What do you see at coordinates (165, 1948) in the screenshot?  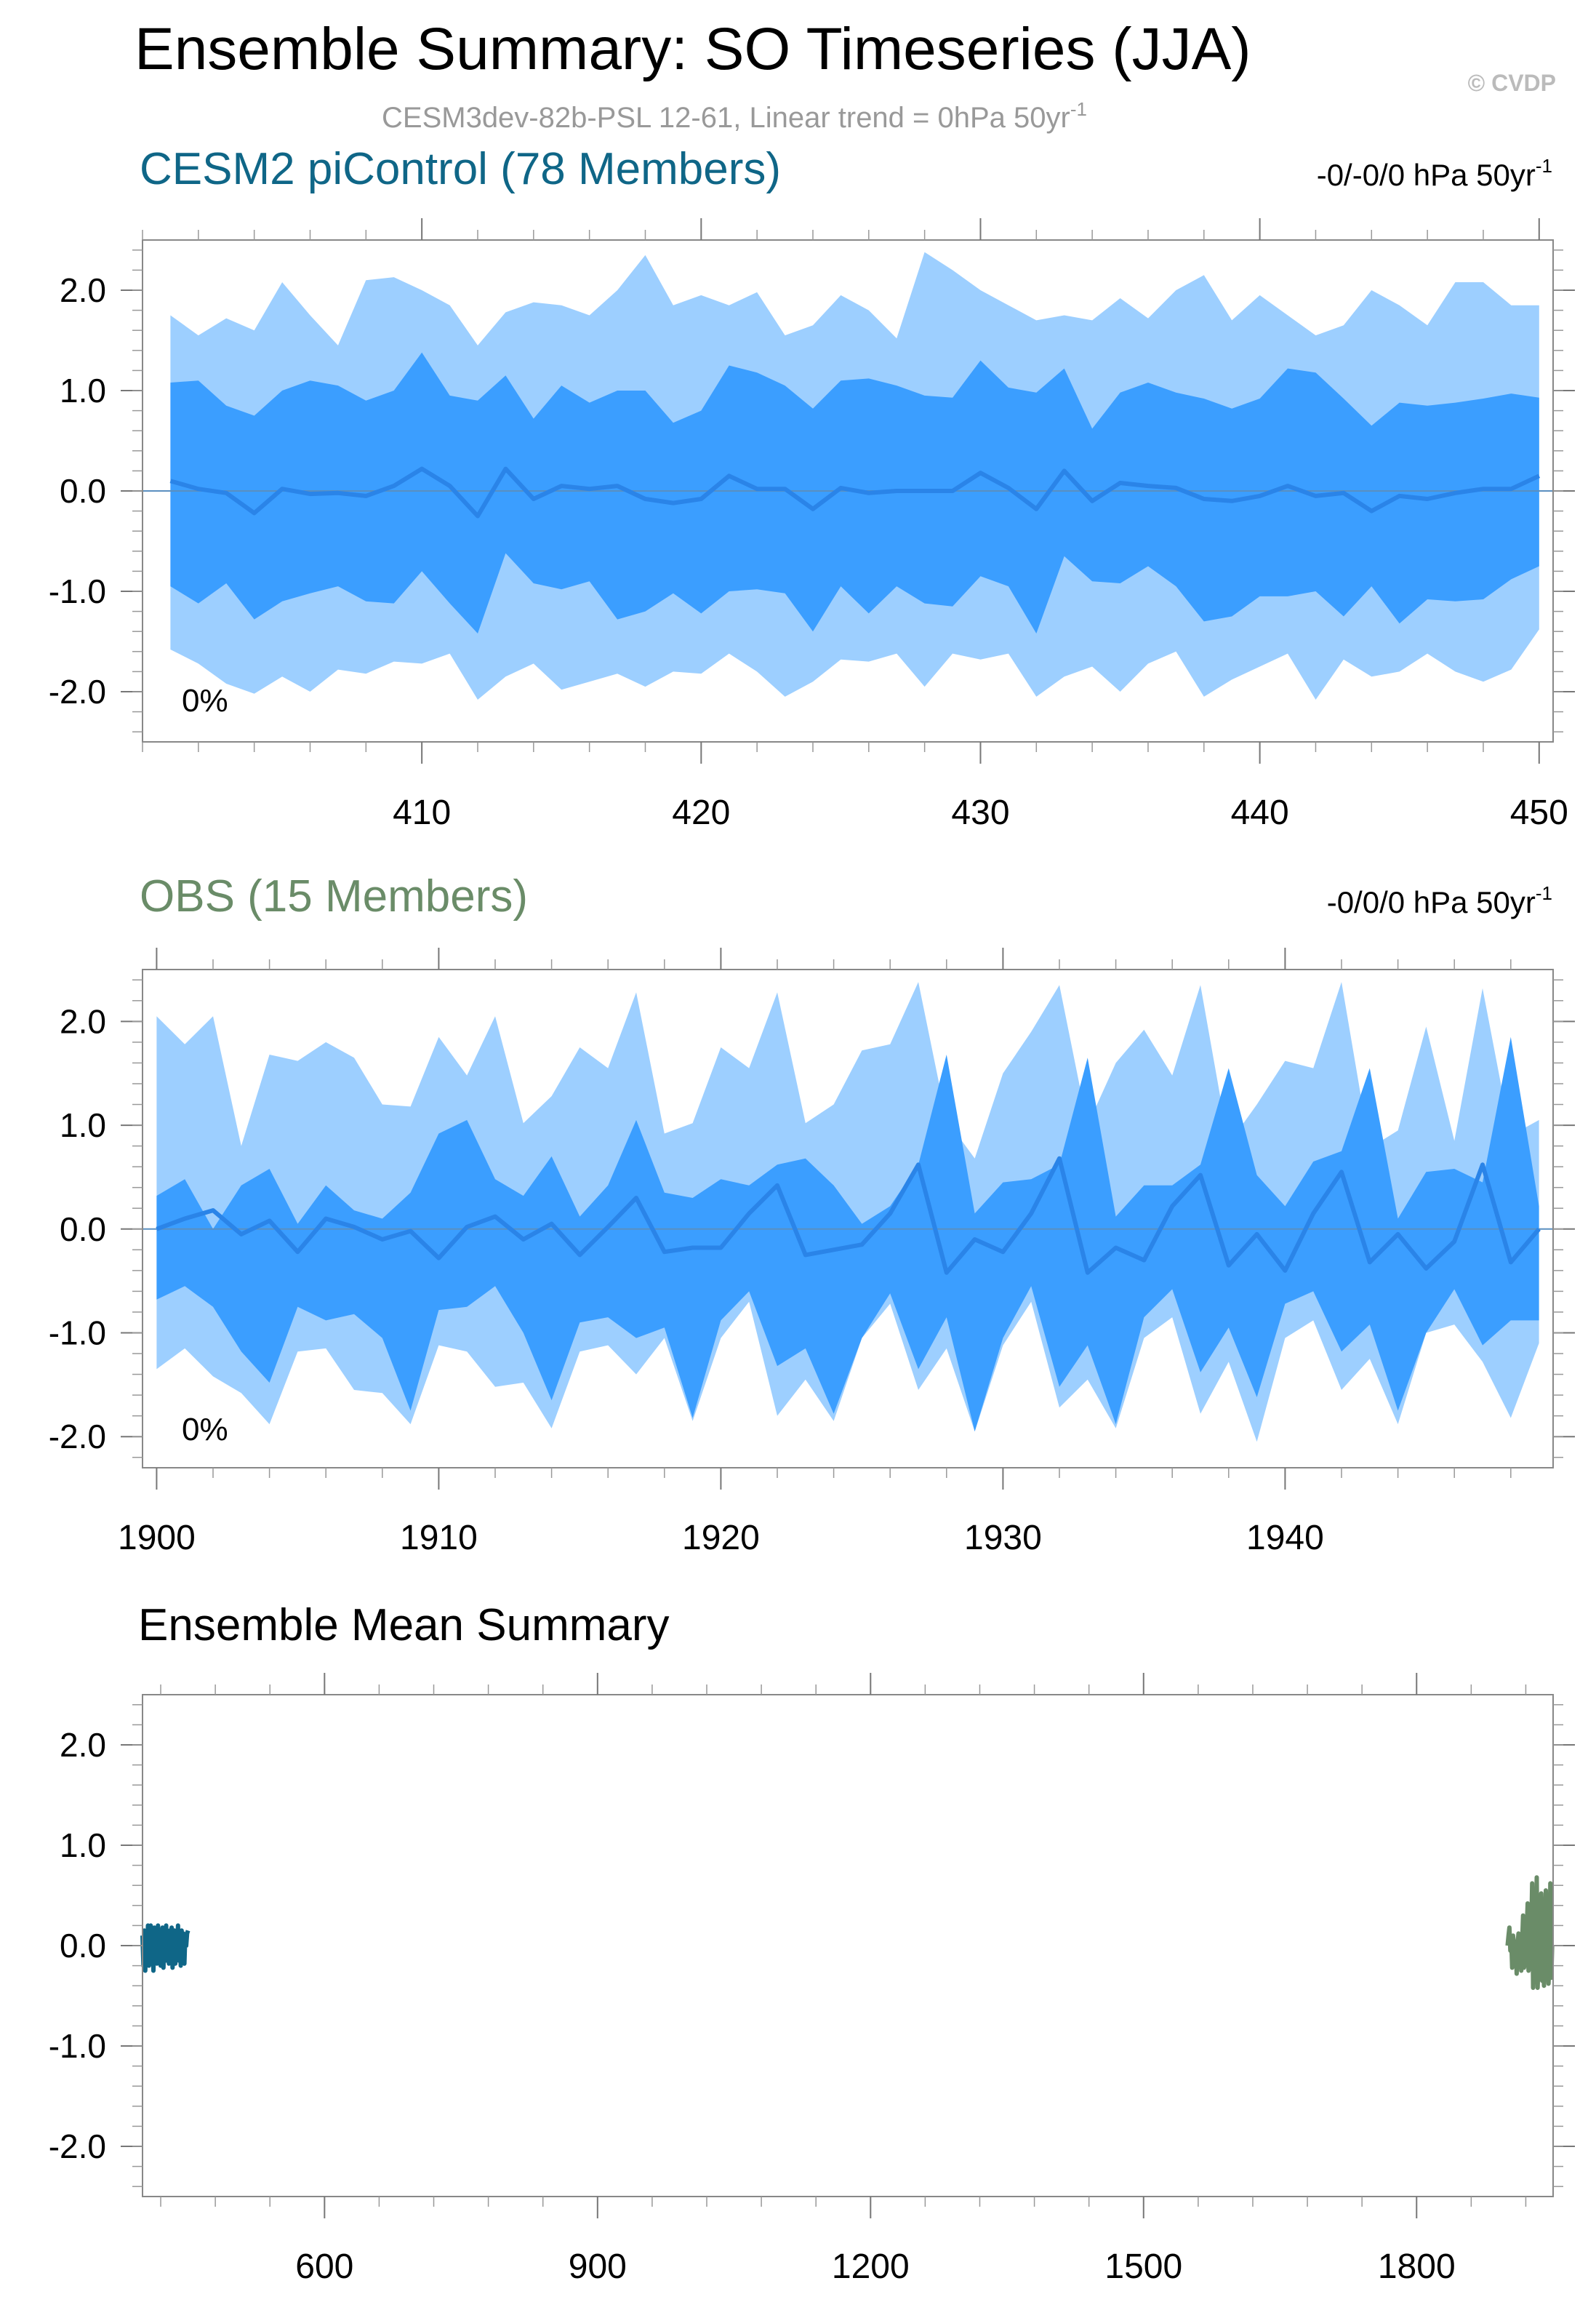 I see `series-line-cesm2` at bounding box center [165, 1948].